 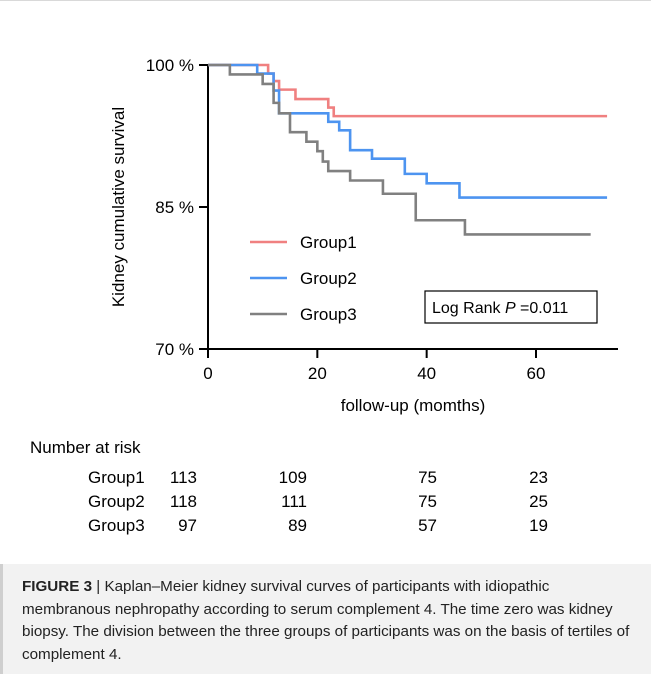 I want to click on annotation-box, so click(x=511, y=307).